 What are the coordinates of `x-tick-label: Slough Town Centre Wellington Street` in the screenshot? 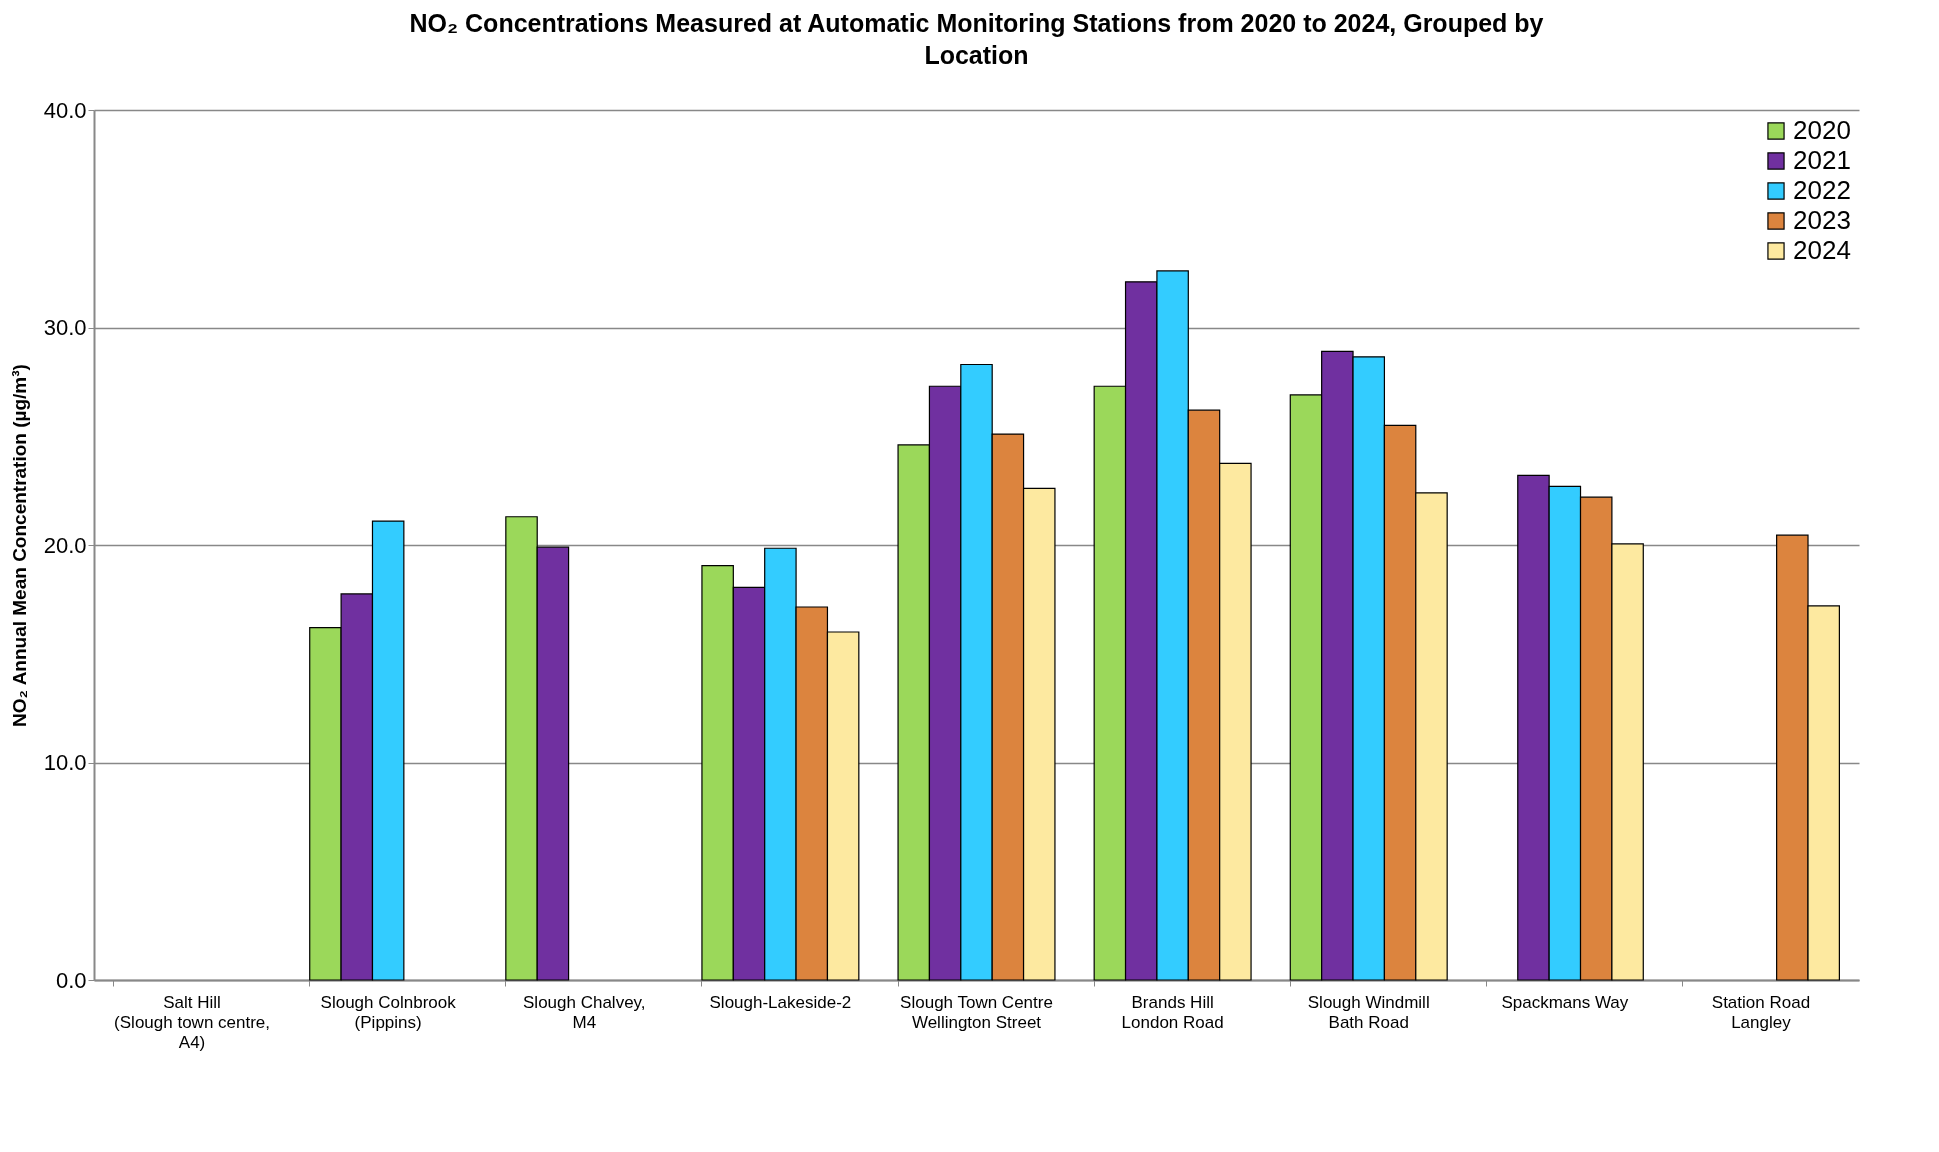 It's located at (976, 1012).